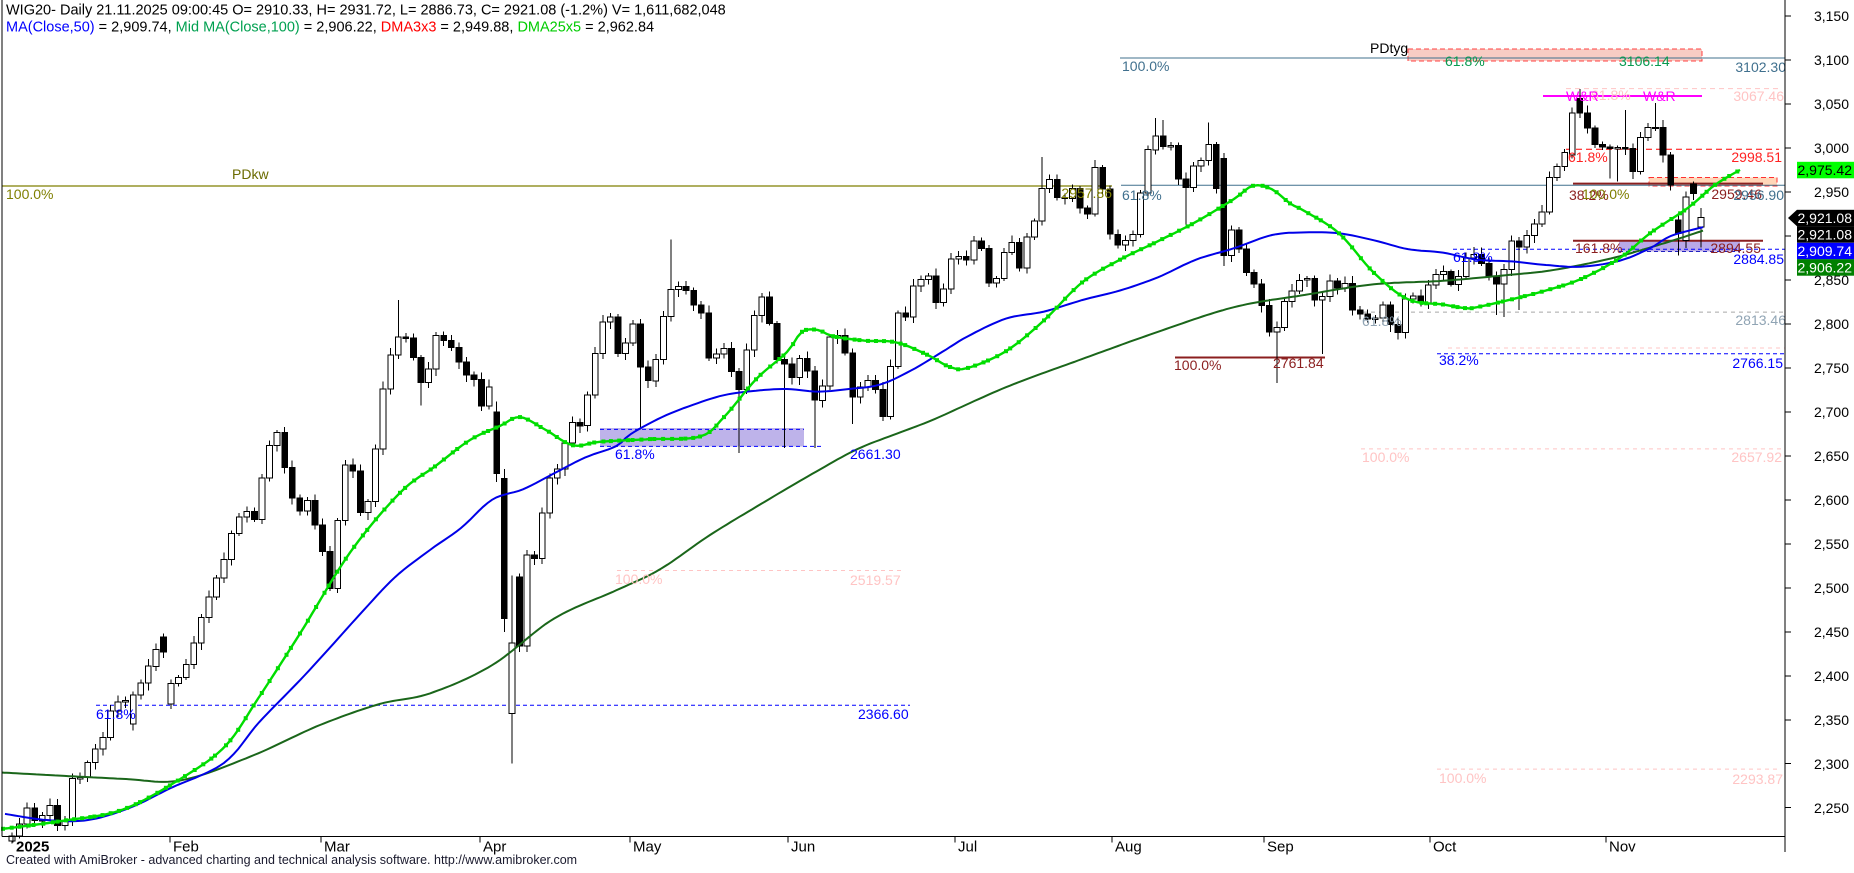 The width and height of the screenshot is (1854, 873). What do you see at coordinates (1831, 60) in the screenshot?
I see `svg-text: 3,100` at bounding box center [1831, 60].